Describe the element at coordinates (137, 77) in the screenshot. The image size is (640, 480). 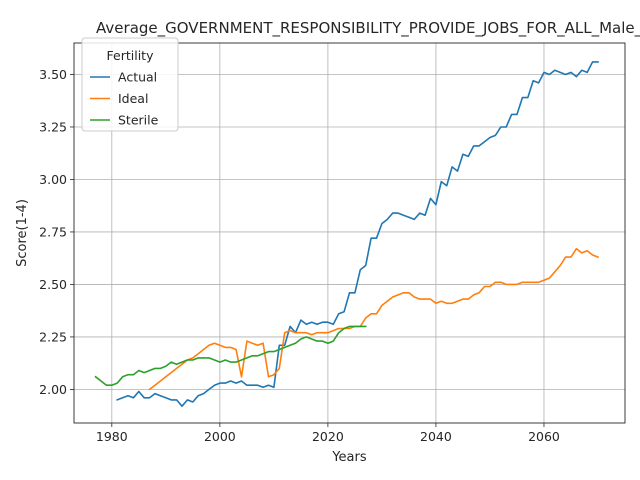
I see `legend-label-actual: Actual` at that location.